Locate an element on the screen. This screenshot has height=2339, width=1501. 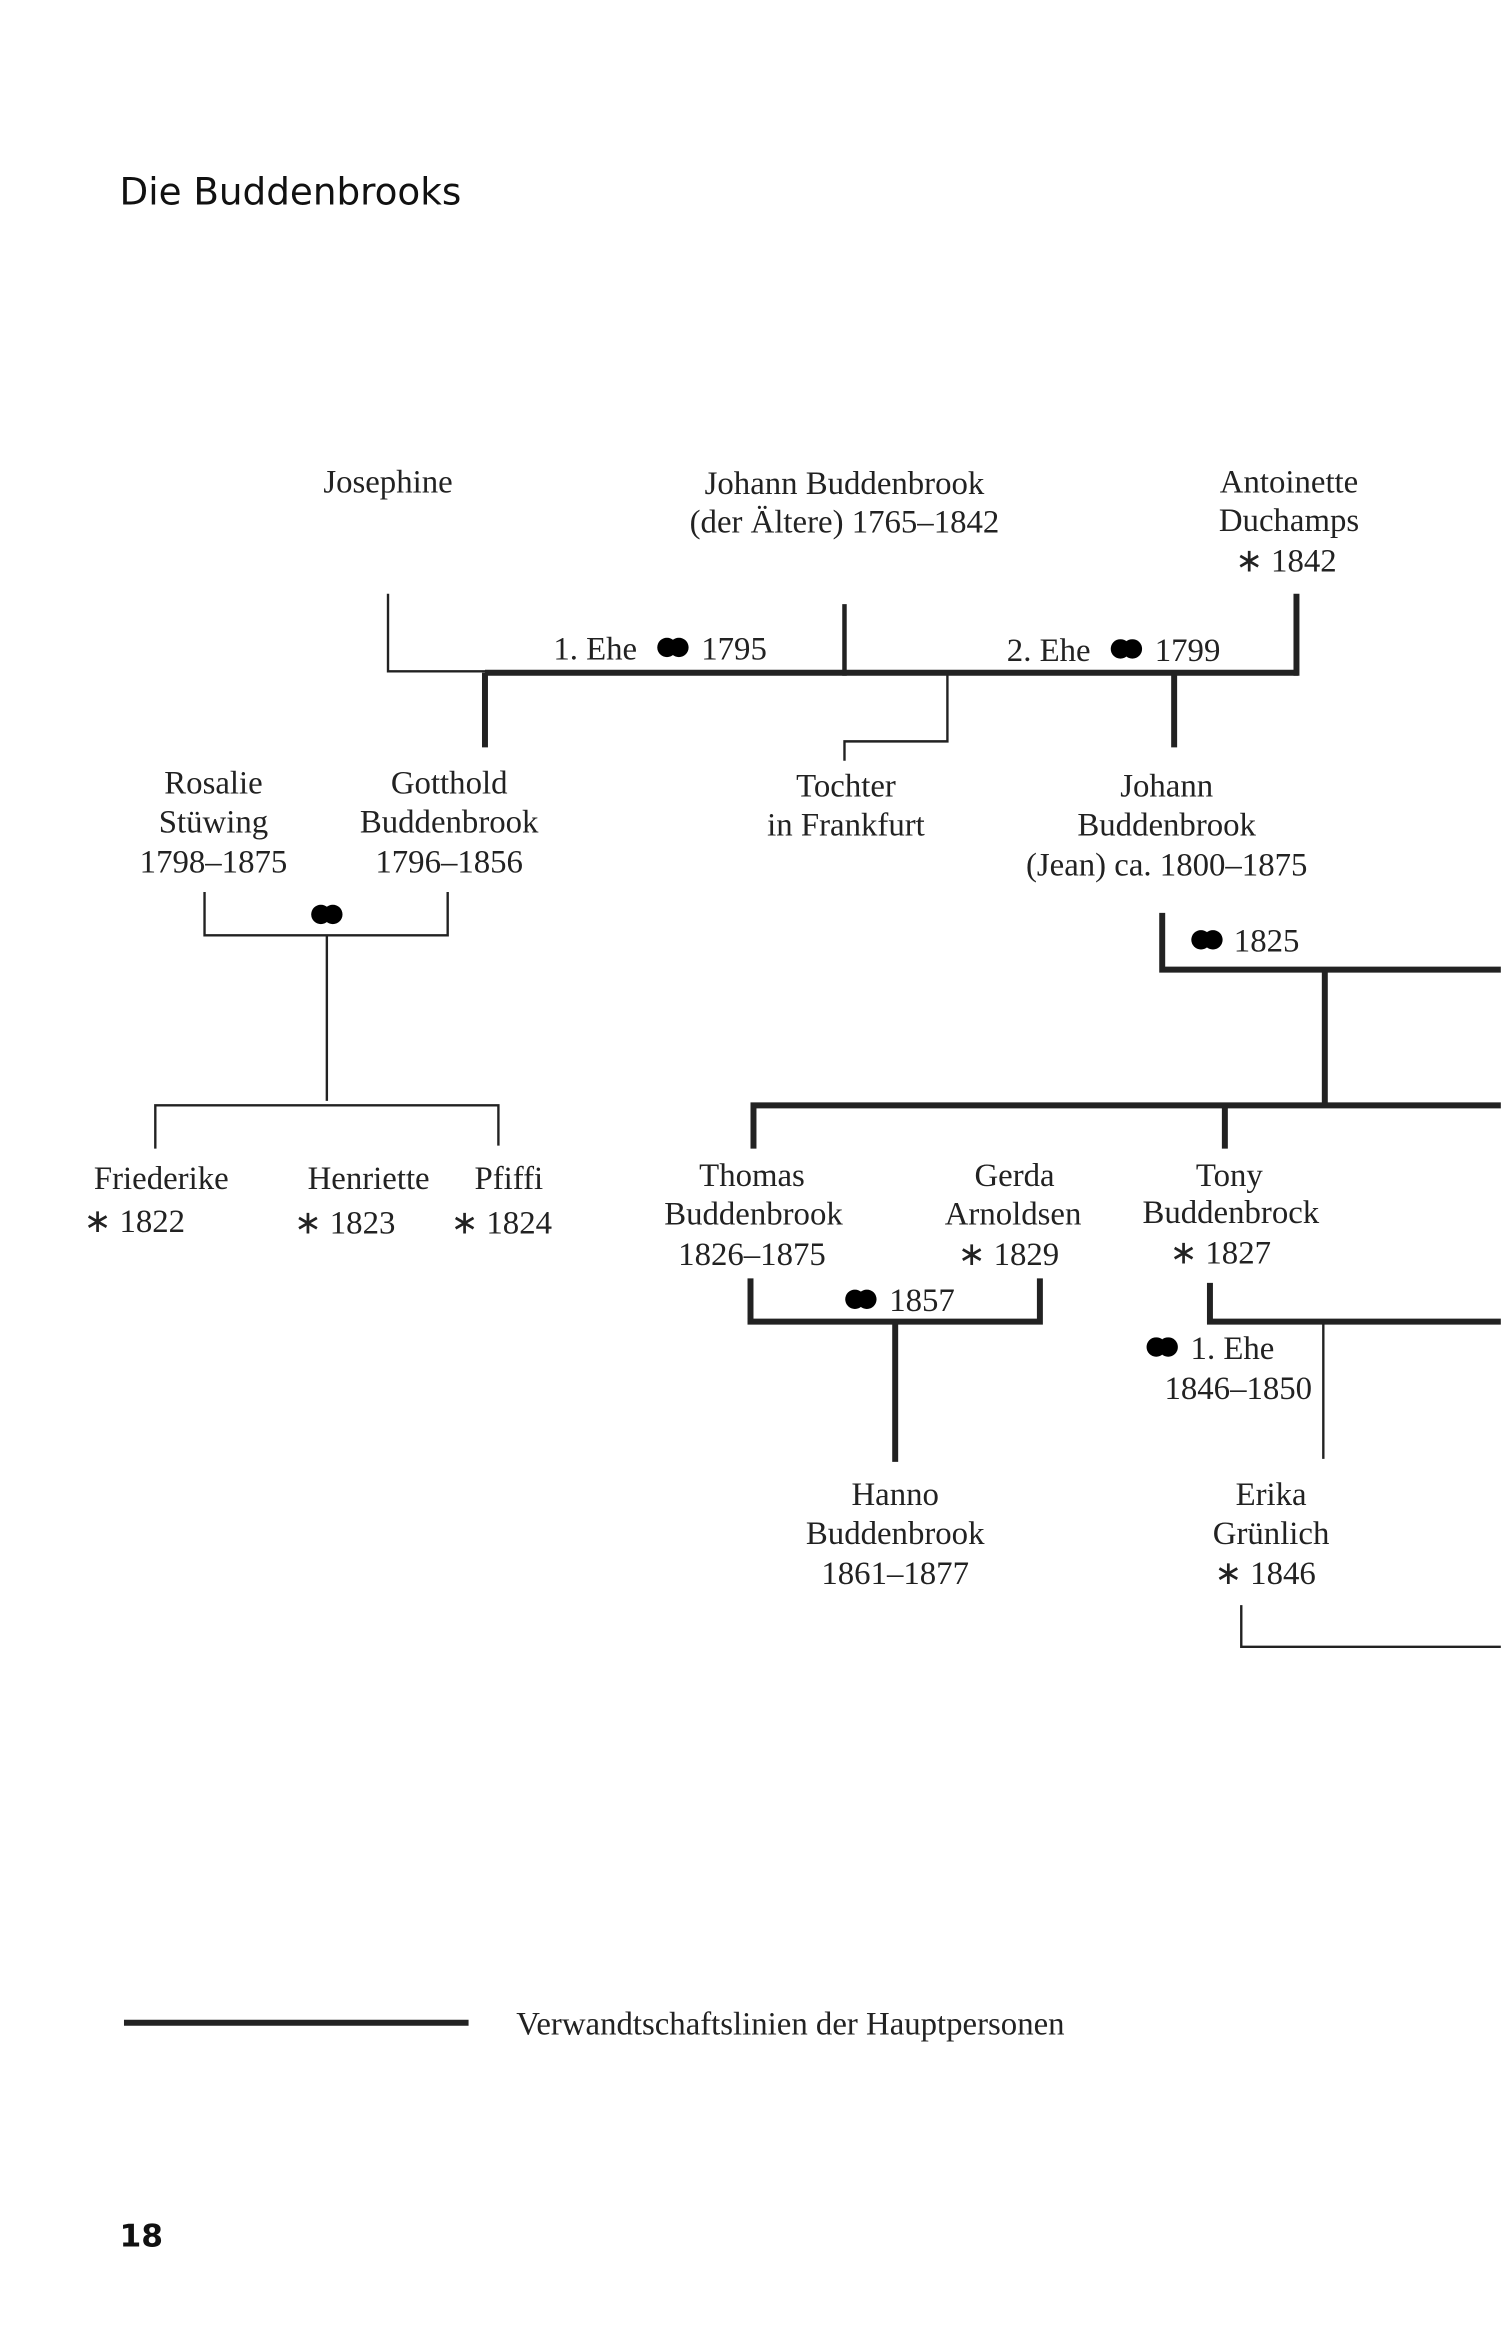
marriage-second: 2. Ehe 1799 is located at coordinates (1114, 651).